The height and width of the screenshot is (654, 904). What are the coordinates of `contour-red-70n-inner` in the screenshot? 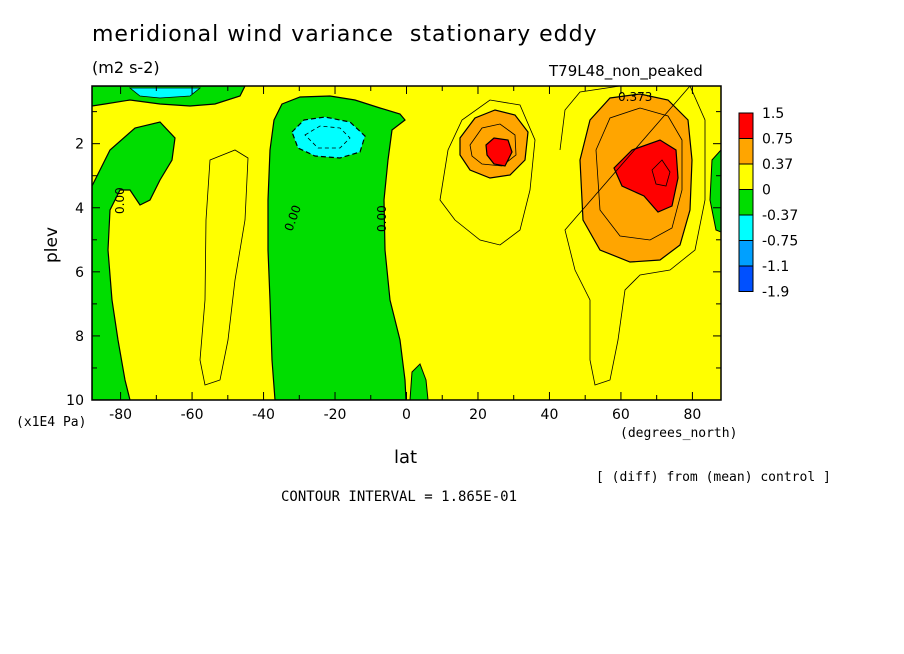 It's located at (661, 173).